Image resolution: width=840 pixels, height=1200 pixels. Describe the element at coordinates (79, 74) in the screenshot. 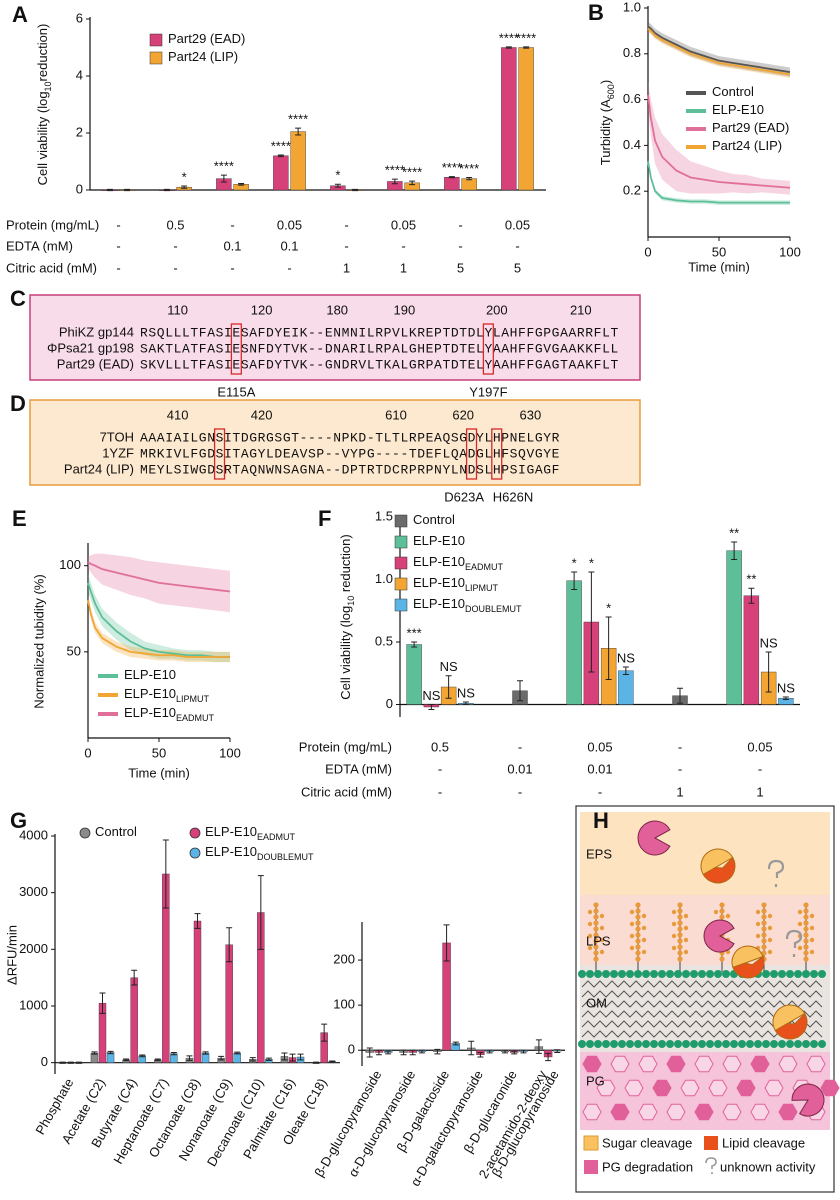

I see `y-tick-label: 4` at that location.